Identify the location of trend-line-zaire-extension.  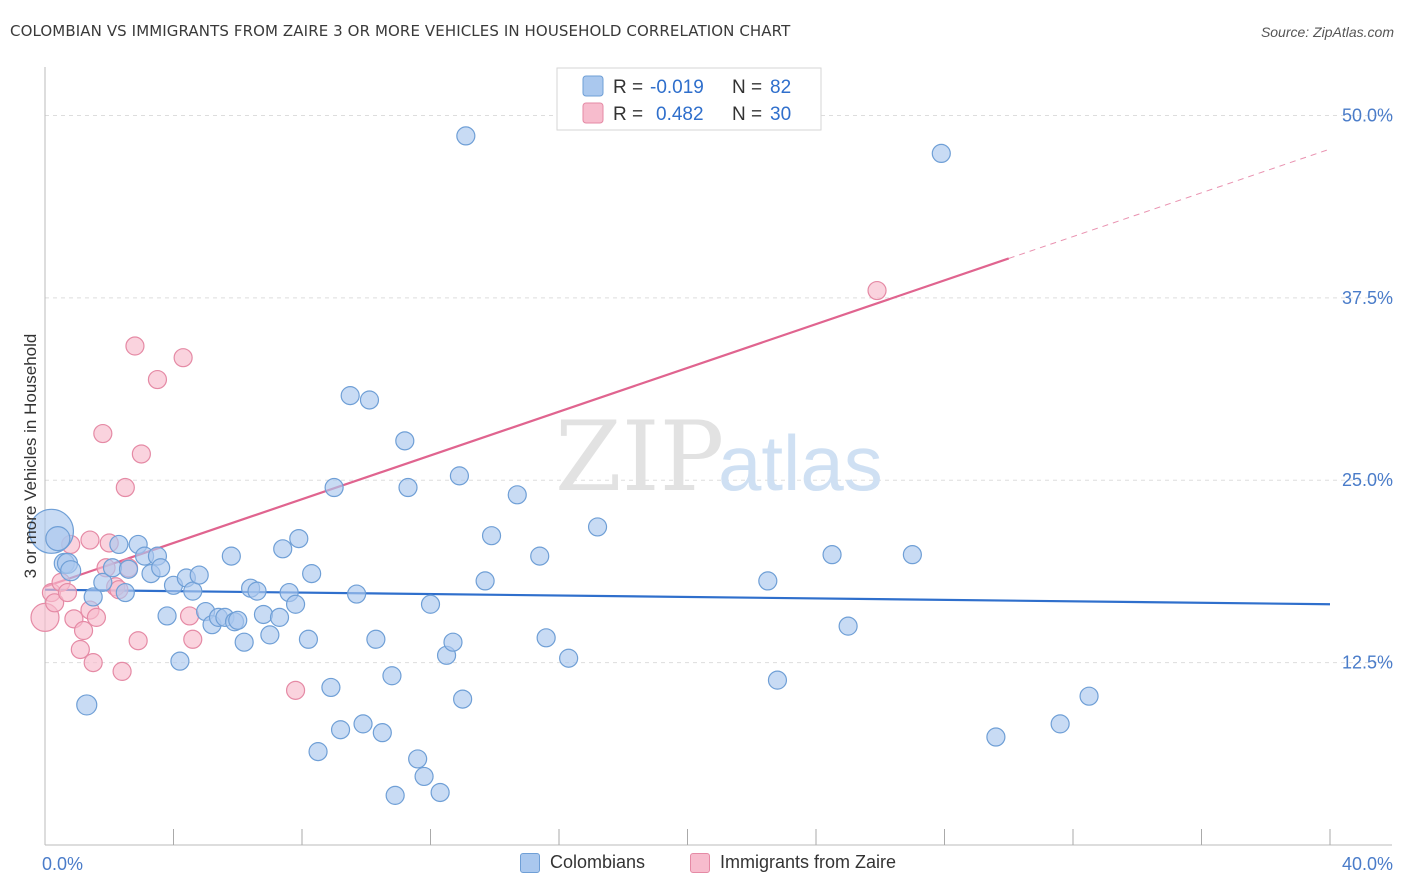
(1169, 203).